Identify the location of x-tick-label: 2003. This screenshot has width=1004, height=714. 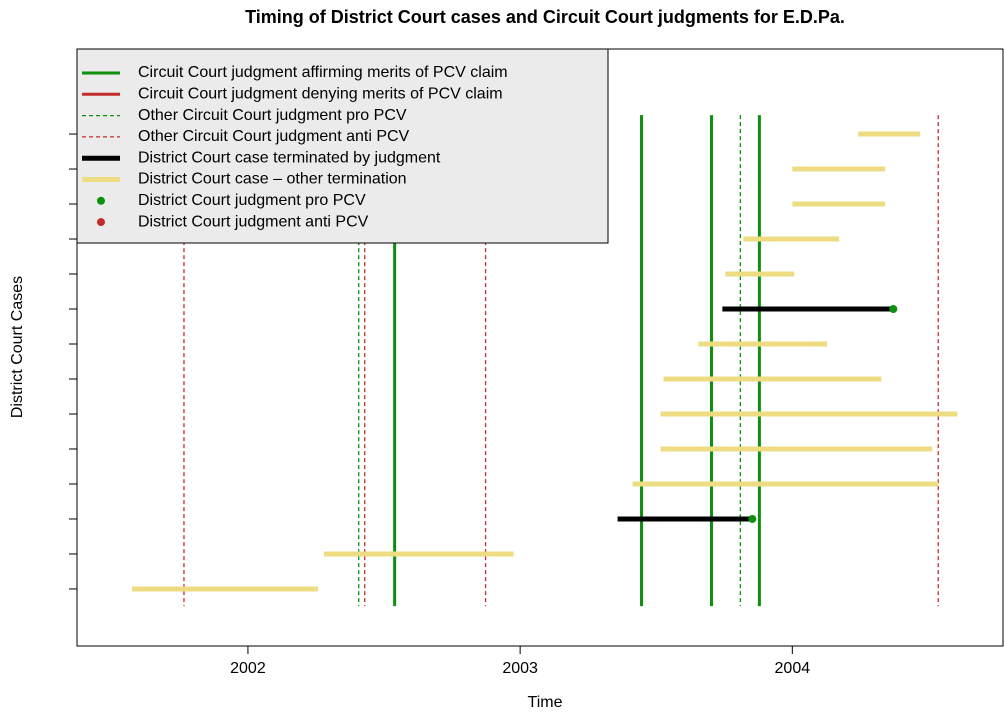
(520, 668).